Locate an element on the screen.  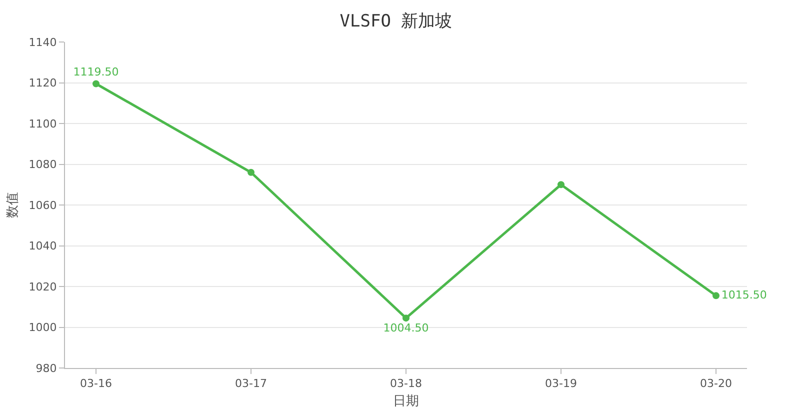
data-label: 1004.50 is located at coordinates (406, 328).